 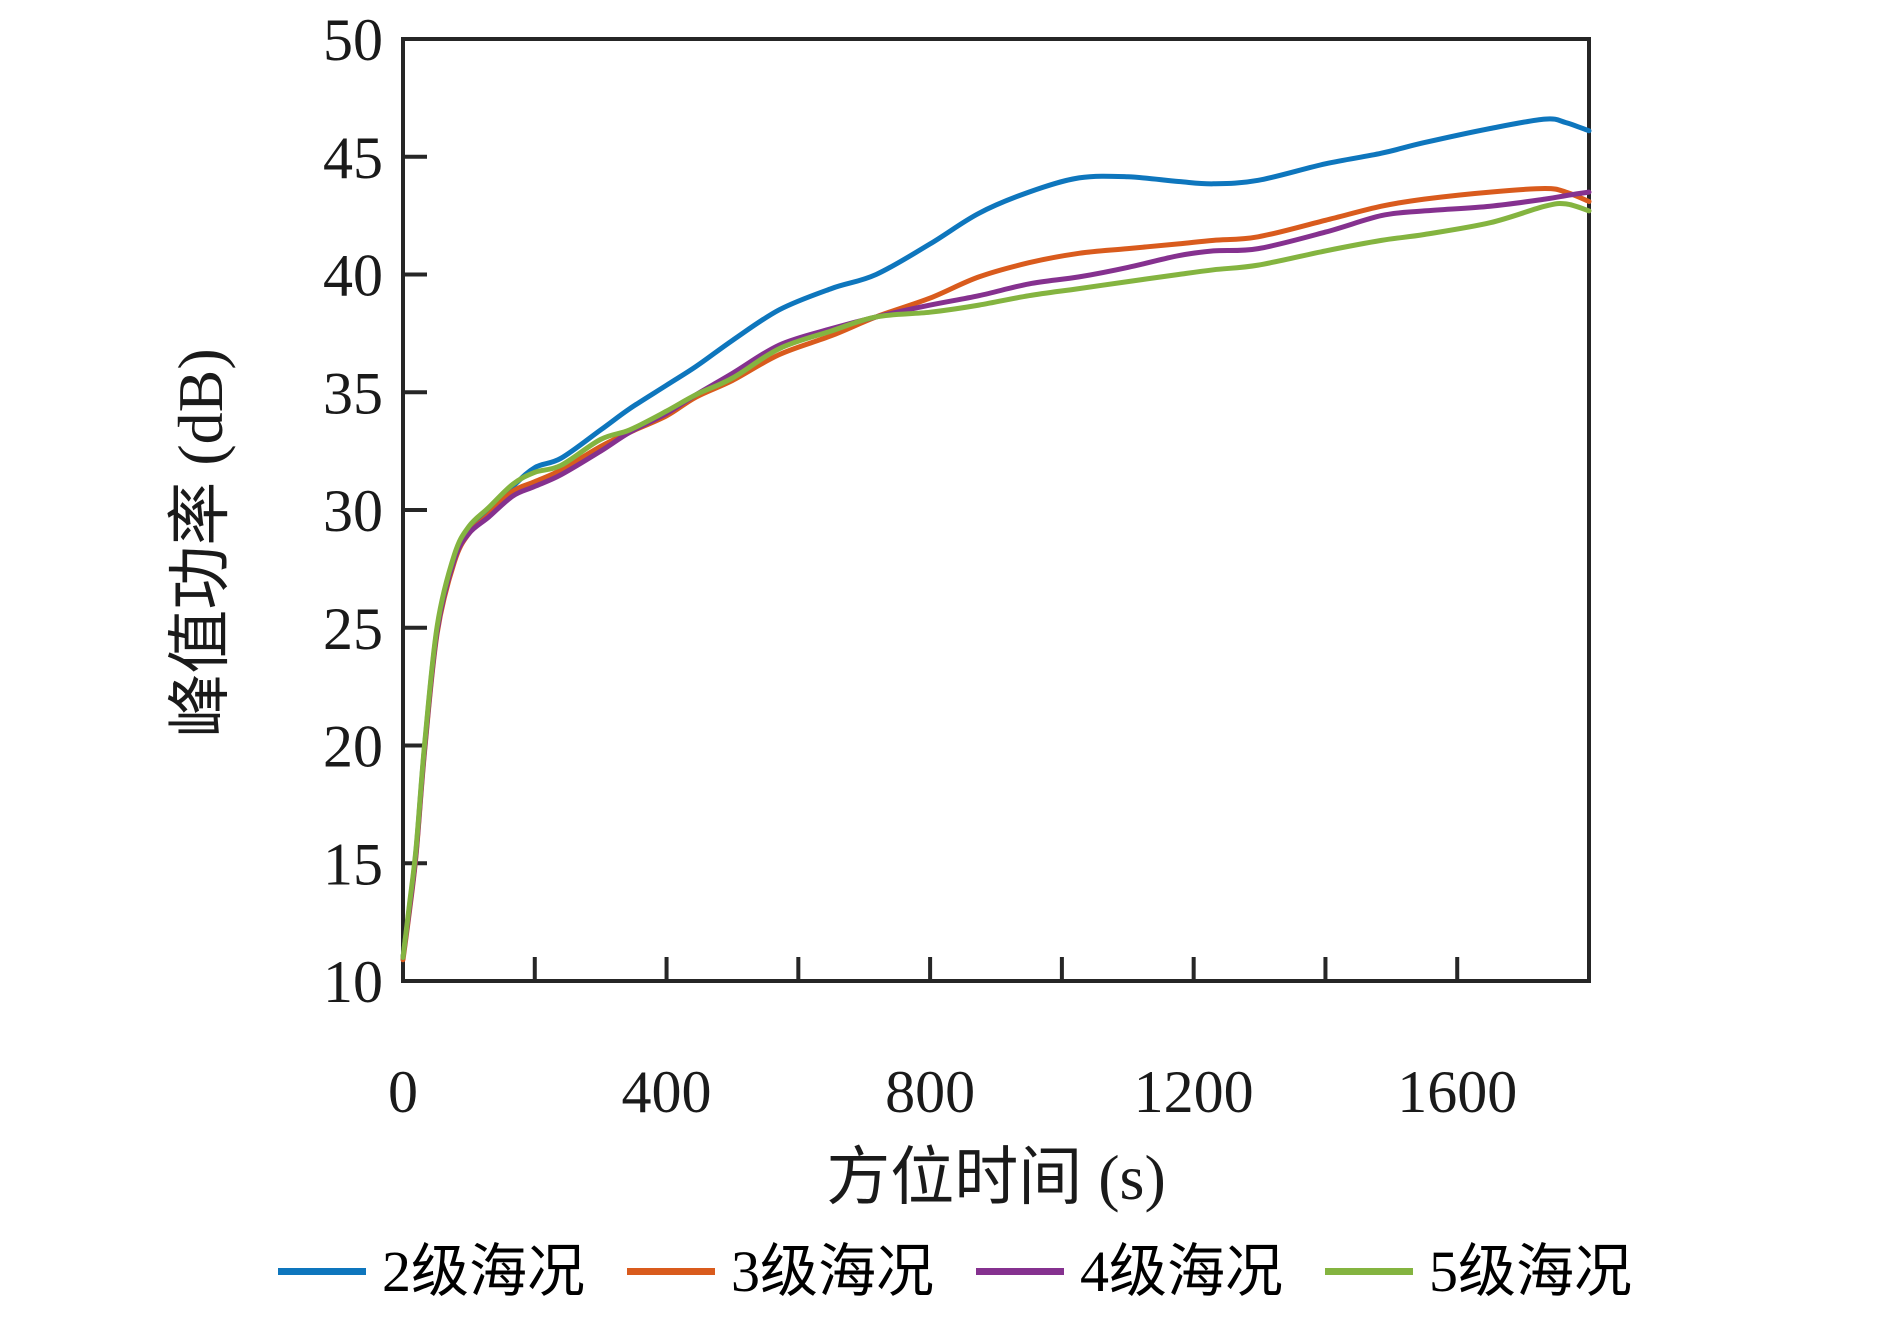 I want to click on x-tick-label: 0, so click(x=403, y=1092).